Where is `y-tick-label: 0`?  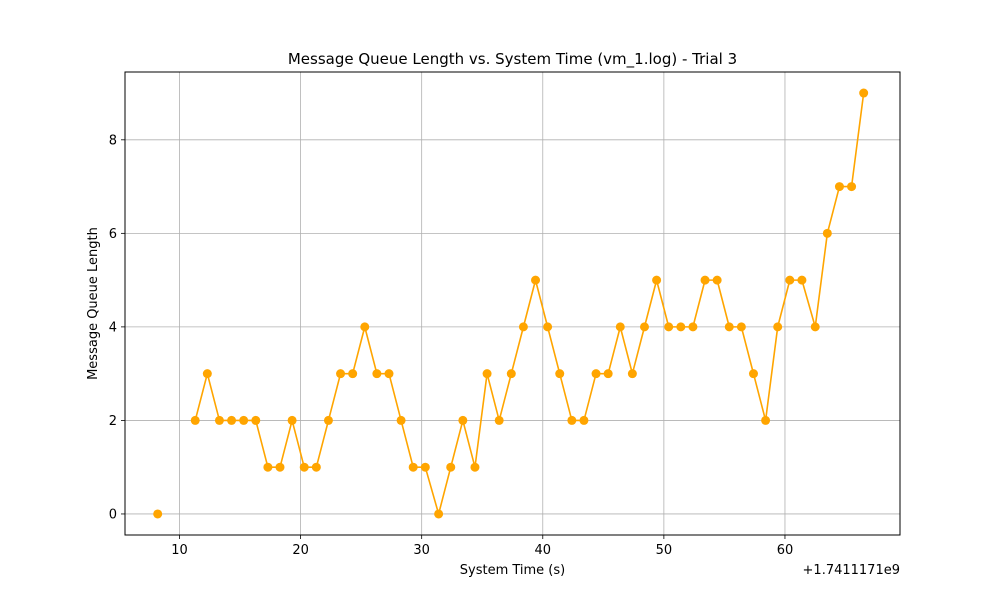
y-tick-label: 0 is located at coordinates (113, 514).